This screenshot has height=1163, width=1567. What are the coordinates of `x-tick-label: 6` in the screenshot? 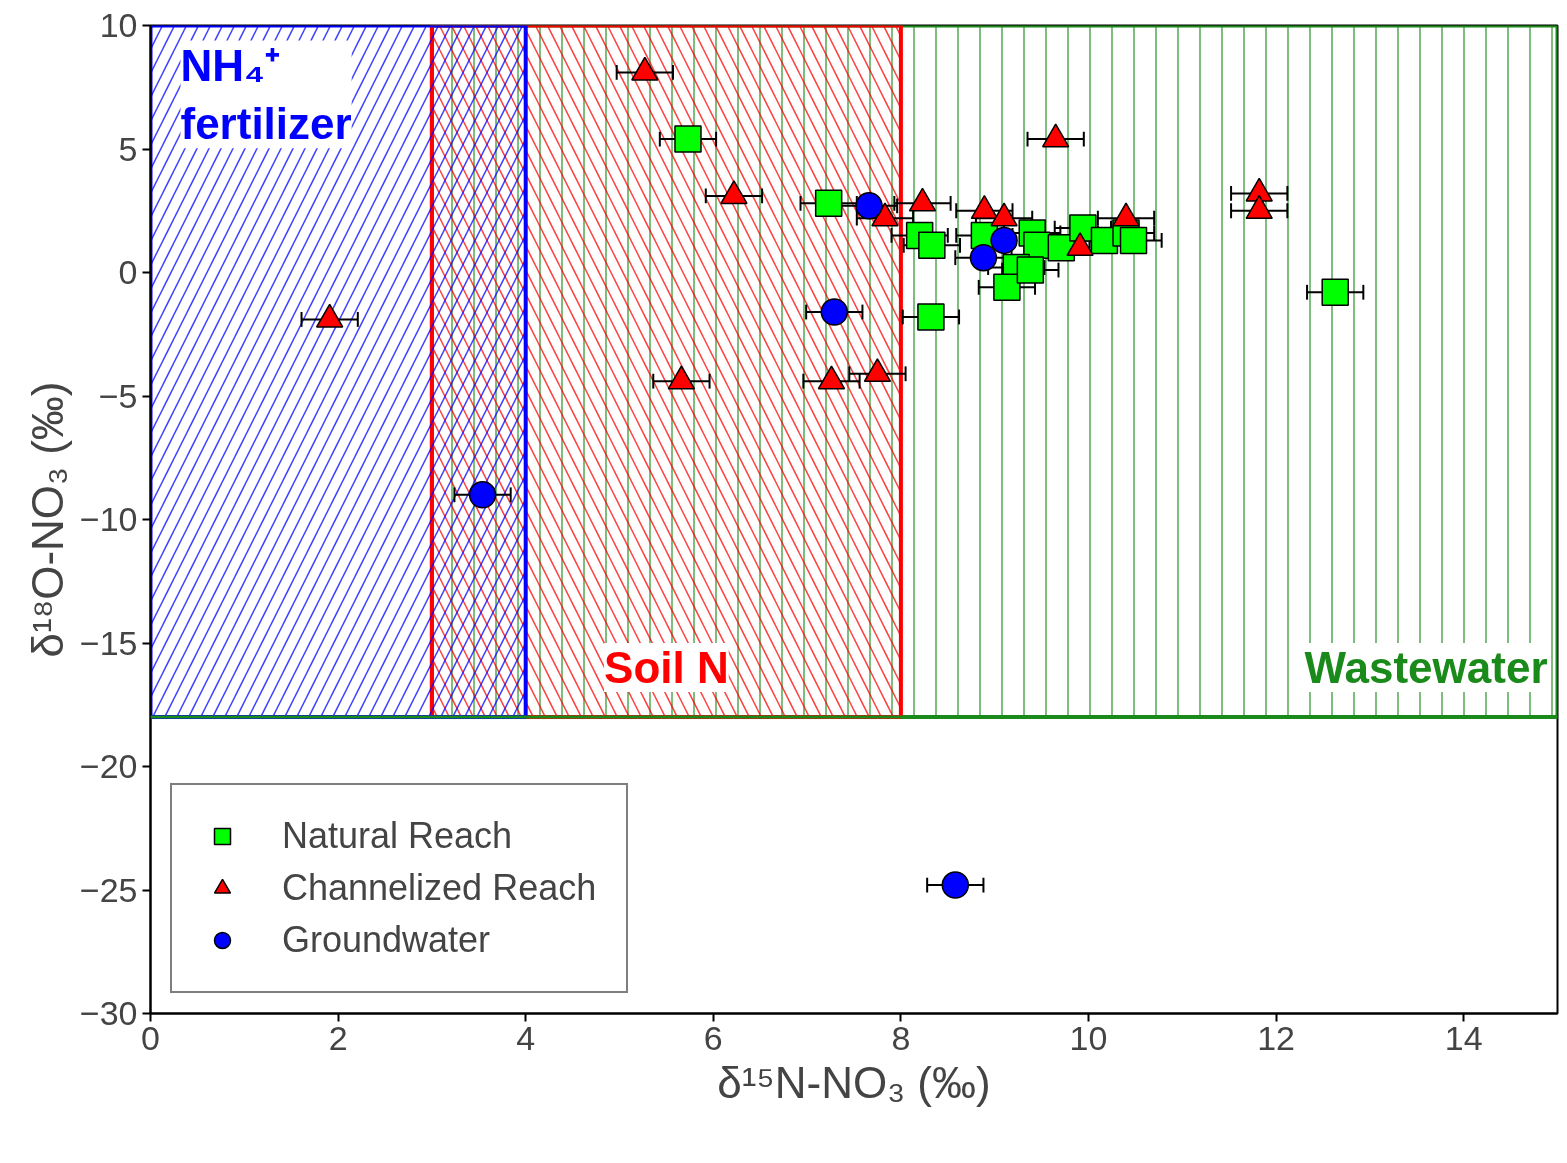 It's located at (713, 1037).